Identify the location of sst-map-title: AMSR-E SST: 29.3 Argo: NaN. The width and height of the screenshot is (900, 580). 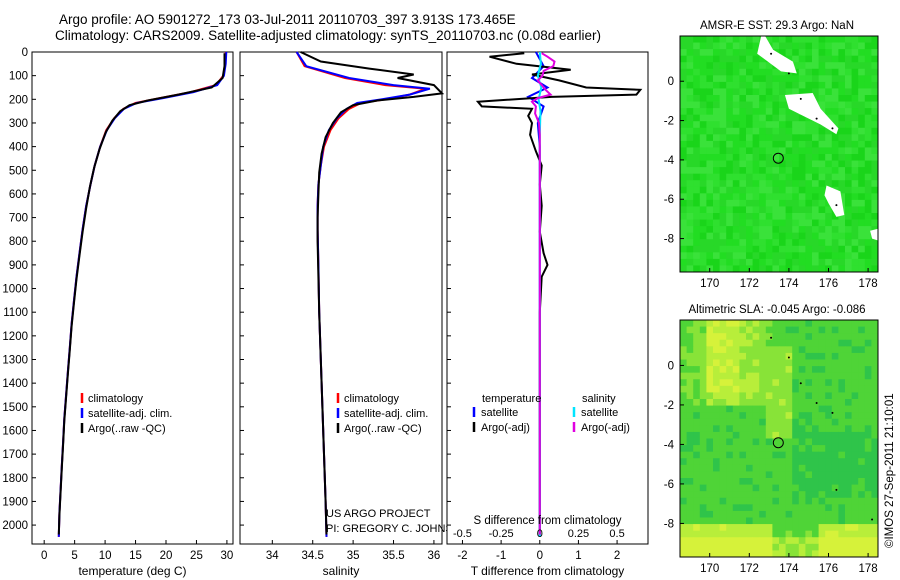
(777, 26).